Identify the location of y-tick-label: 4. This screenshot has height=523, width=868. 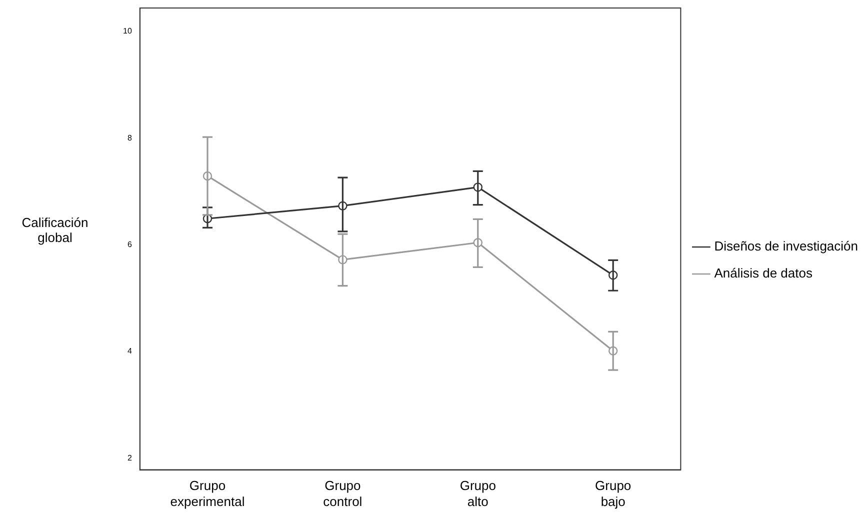
(129, 351).